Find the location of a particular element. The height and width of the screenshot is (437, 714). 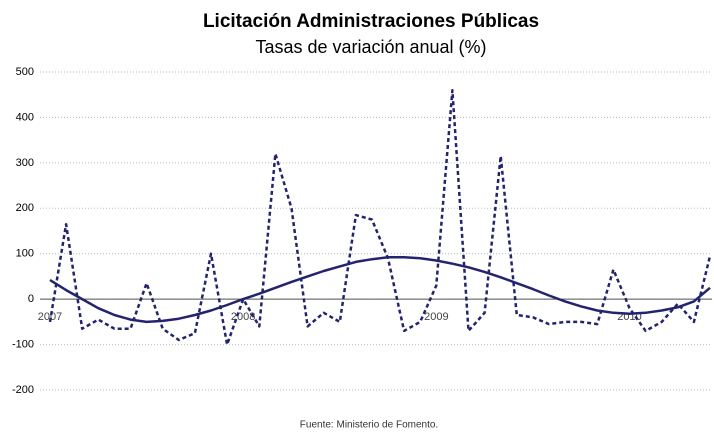

y-tick-label: 200 is located at coordinates (25, 208).